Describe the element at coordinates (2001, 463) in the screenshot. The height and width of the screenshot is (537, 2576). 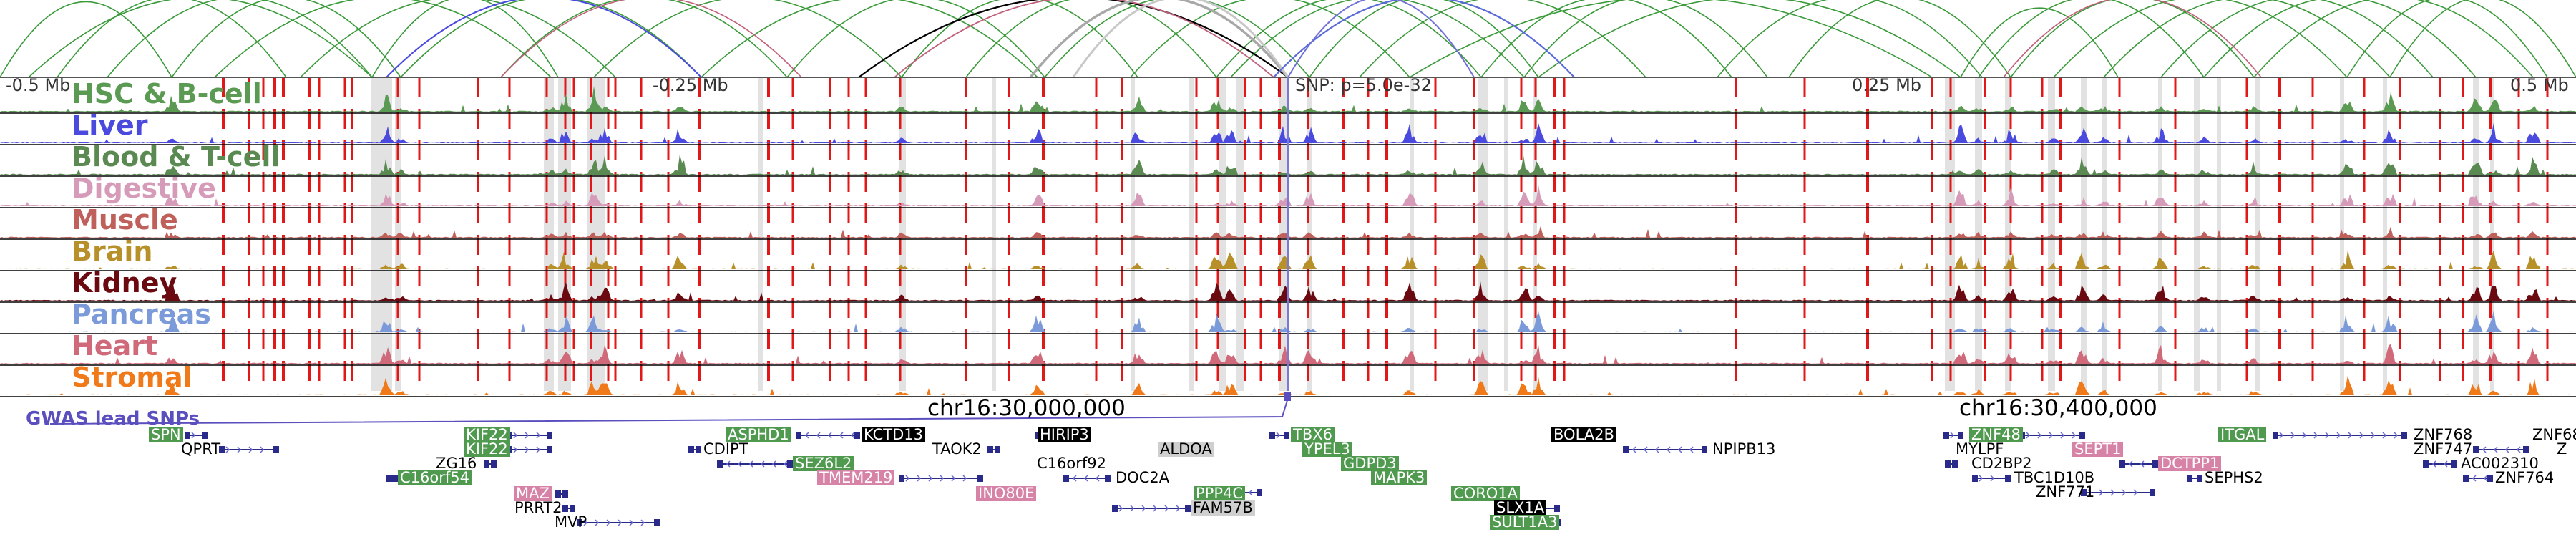
I see `gene-label: CD2BP2` at that location.